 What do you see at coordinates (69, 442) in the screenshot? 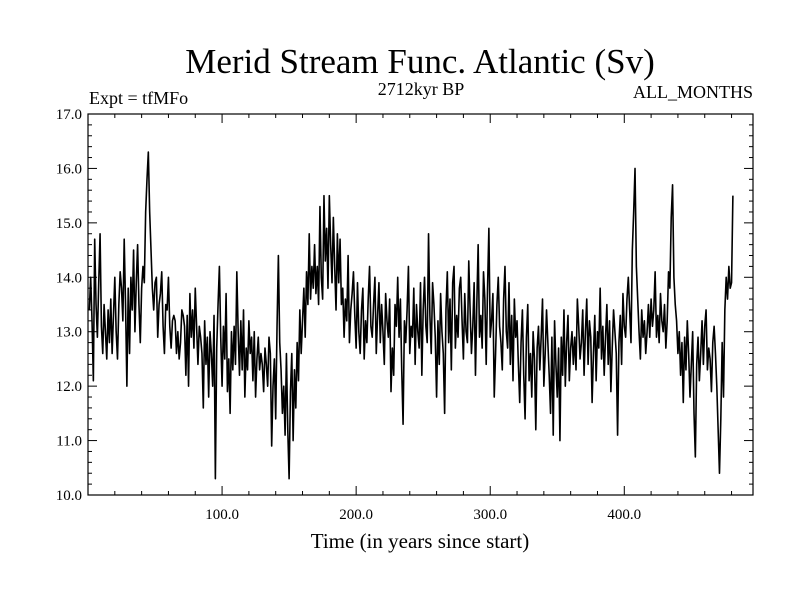
I see `y-tick-label: 11.0` at bounding box center [69, 442].